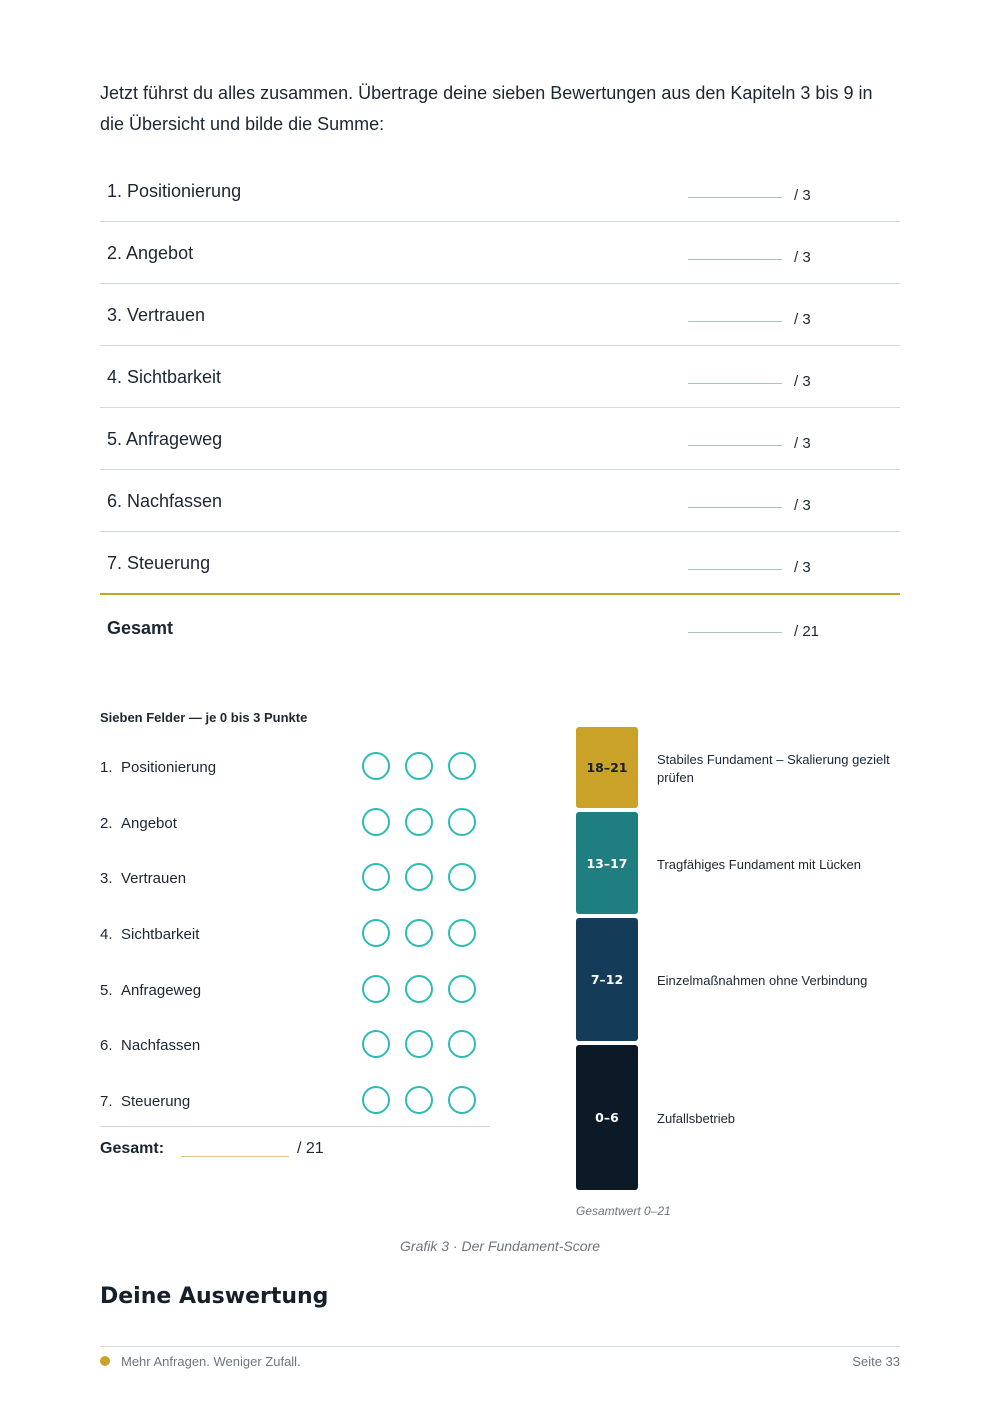 The width and height of the screenshot is (1000, 1414). I want to click on score-total-row: Gesamt / 21, so click(500, 625).